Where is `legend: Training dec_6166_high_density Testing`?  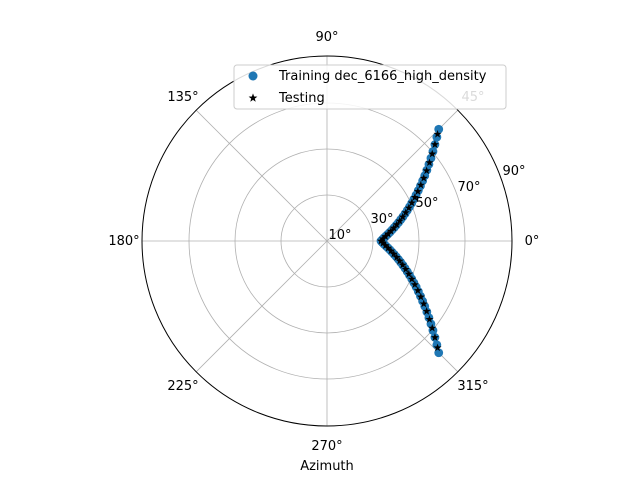
legend: Training dec_6166_high_density Testing is located at coordinates (370, 87).